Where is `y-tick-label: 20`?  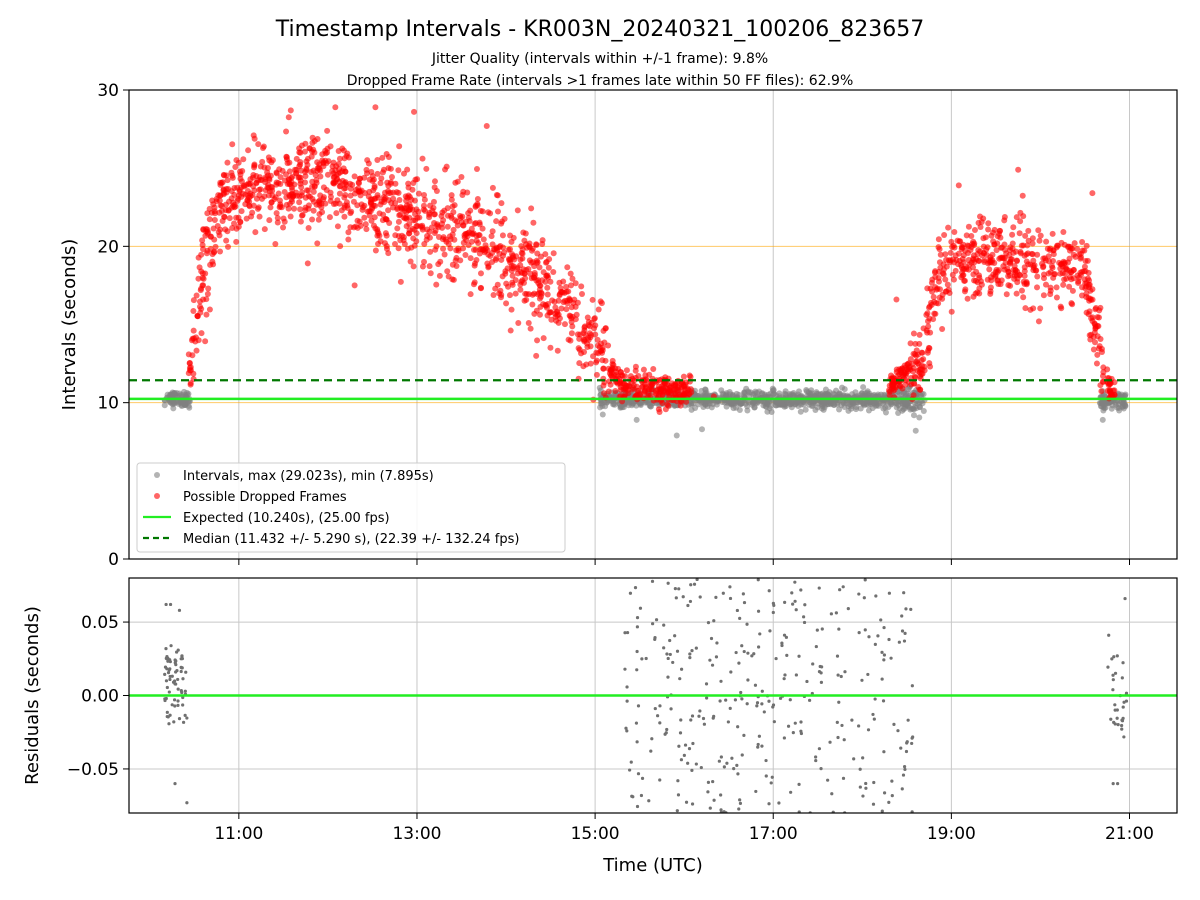
y-tick-label: 20 is located at coordinates (108, 247).